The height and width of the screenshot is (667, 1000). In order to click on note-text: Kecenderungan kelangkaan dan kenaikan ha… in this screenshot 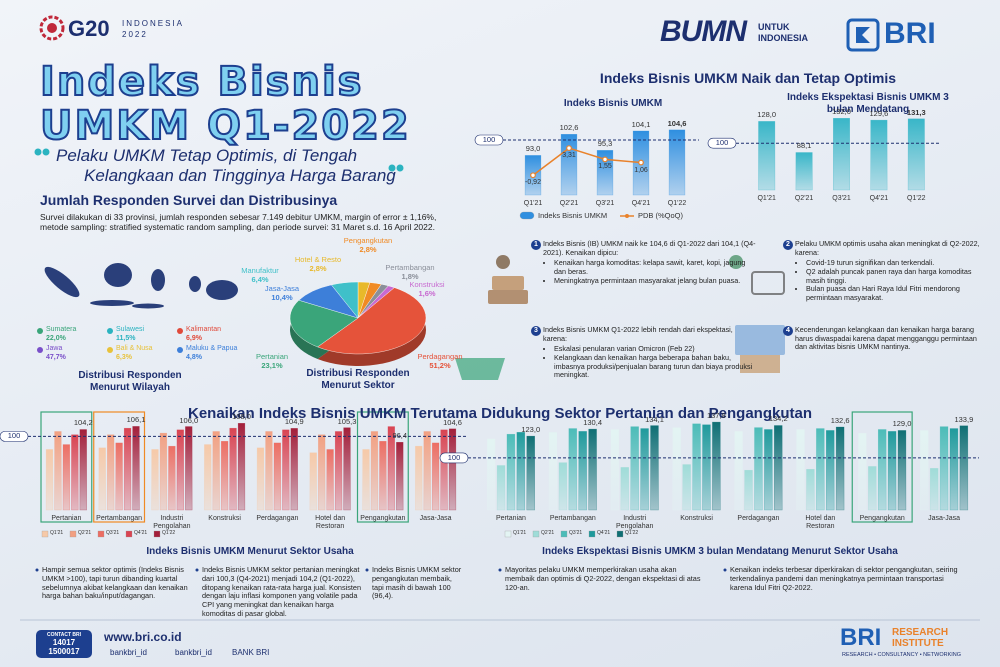, I will do `click(890, 338)`.